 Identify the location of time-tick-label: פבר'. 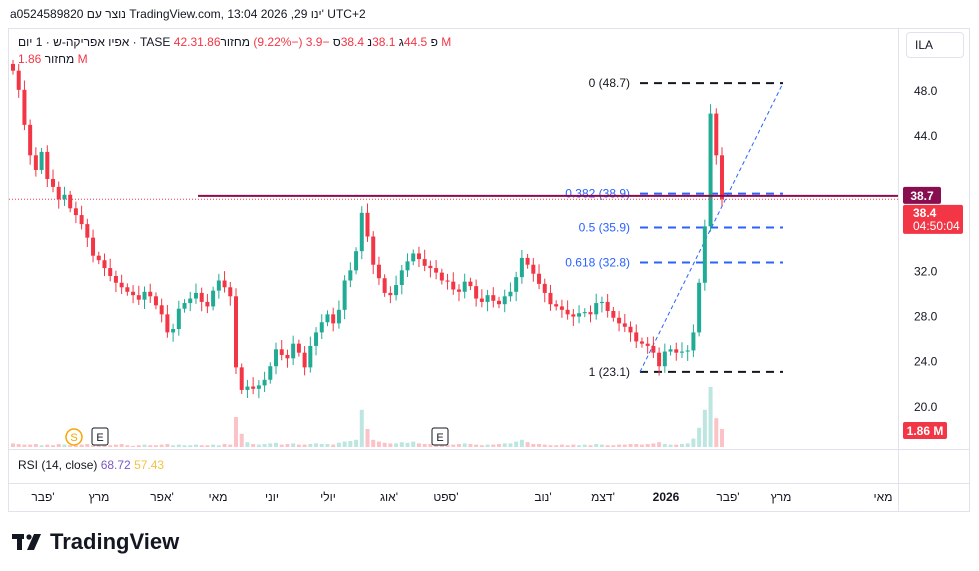
(42, 497).